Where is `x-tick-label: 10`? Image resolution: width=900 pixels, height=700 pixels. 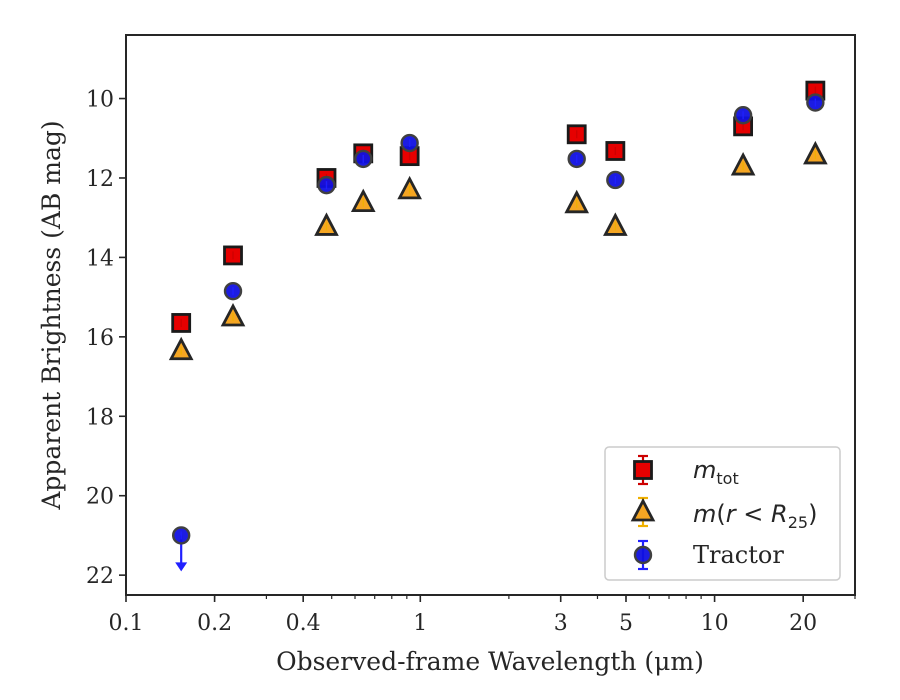 x-tick-label: 10 is located at coordinates (715, 623).